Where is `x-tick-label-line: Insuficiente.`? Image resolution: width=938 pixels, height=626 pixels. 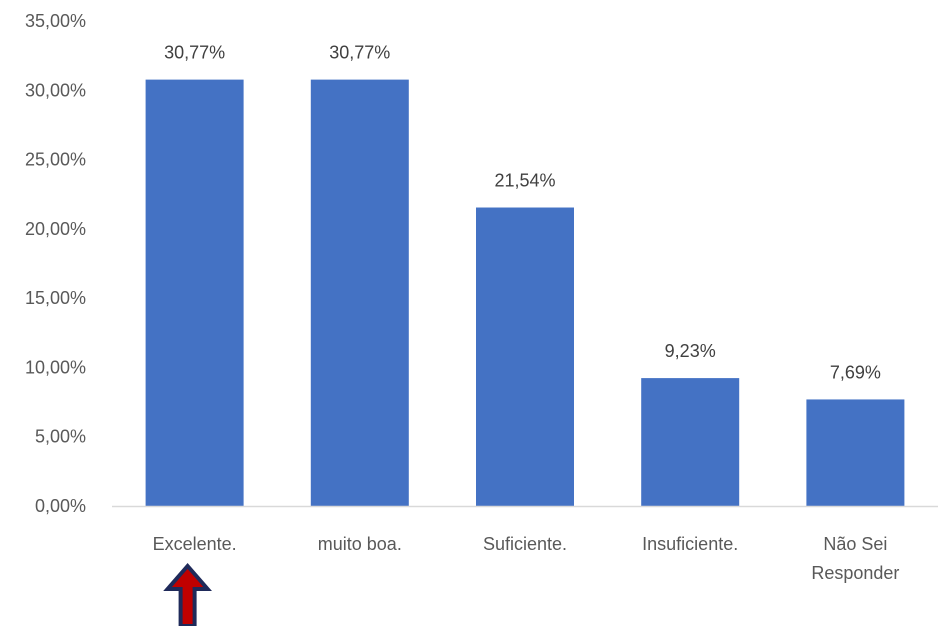 x-tick-label-line: Insuficiente. is located at coordinates (690, 544).